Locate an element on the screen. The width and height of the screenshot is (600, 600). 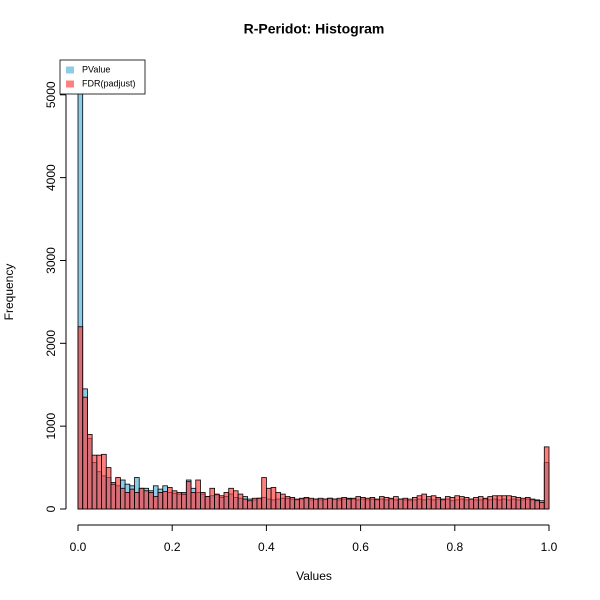
x-tick-label: 0.6 is located at coordinates (360, 547).